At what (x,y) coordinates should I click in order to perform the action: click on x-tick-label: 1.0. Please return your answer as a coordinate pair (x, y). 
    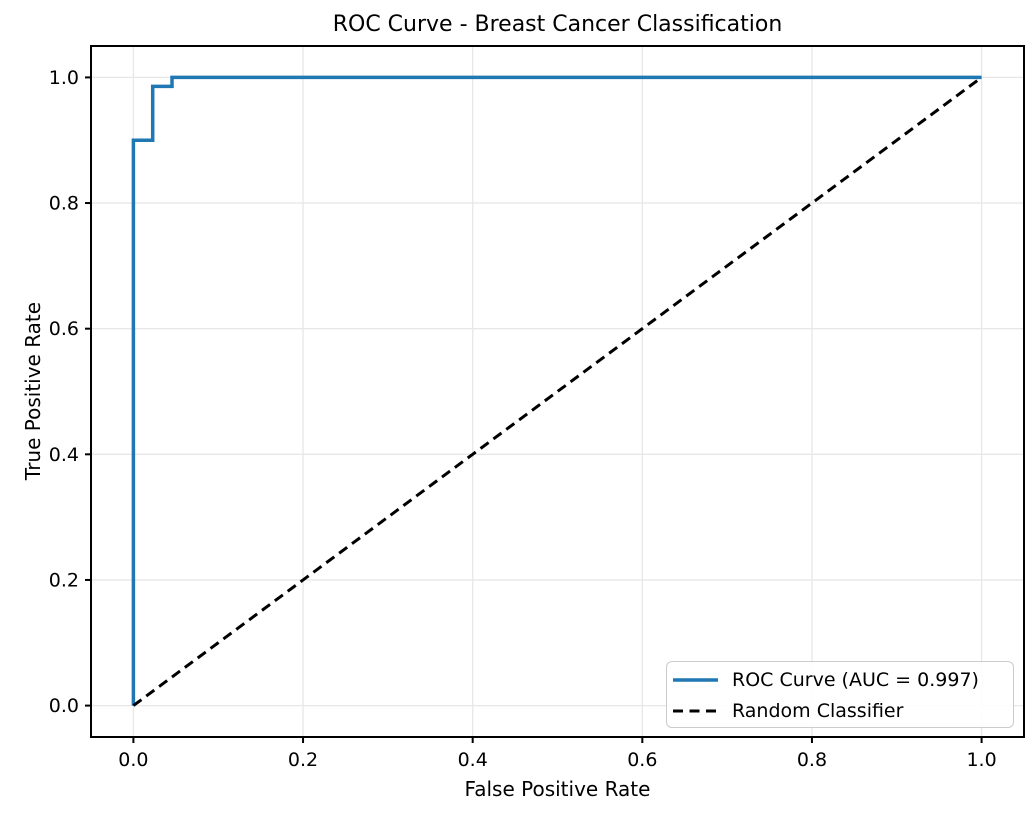
    Looking at the image, I should click on (981, 760).